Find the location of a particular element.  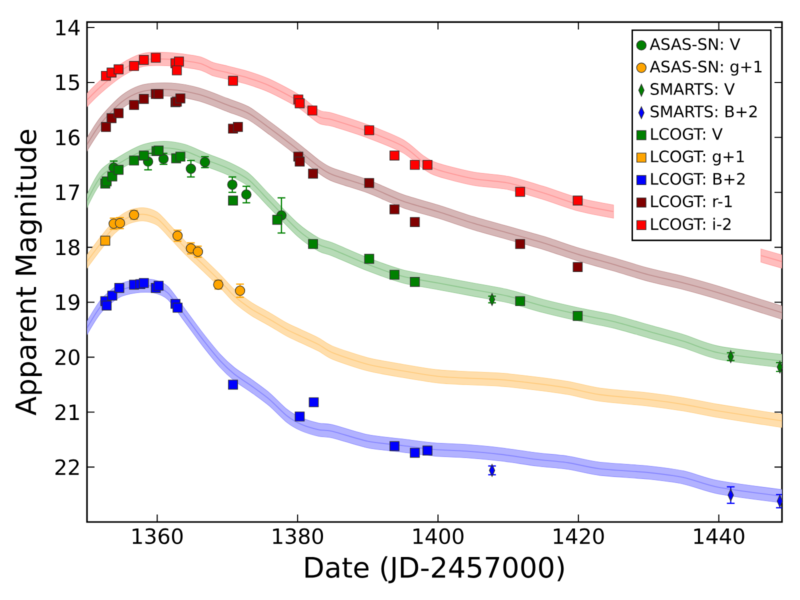

legend-label: LCOGT: i-2 is located at coordinates (691, 224).